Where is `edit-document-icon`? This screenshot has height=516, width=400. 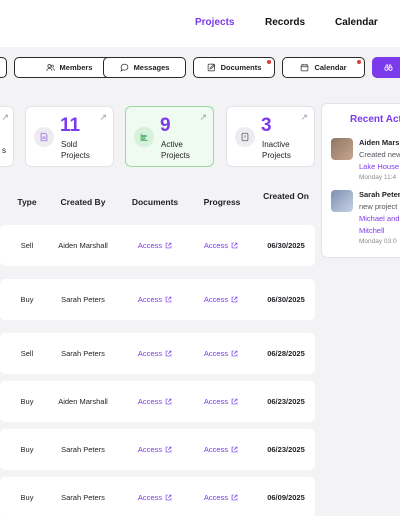 edit-document-icon is located at coordinates (211, 67).